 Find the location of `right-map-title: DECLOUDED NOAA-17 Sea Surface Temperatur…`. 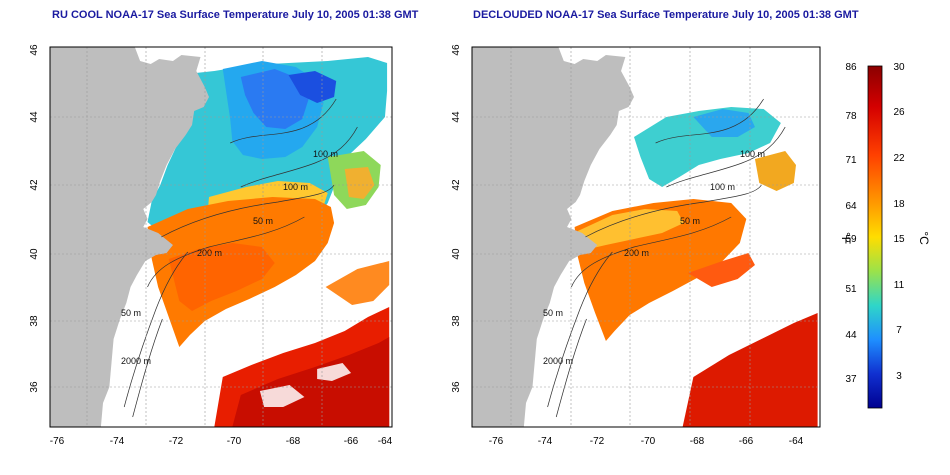

right-map-title: DECLOUDED NOAA-17 Sea Surface Temperatur… is located at coordinates (666, 15).